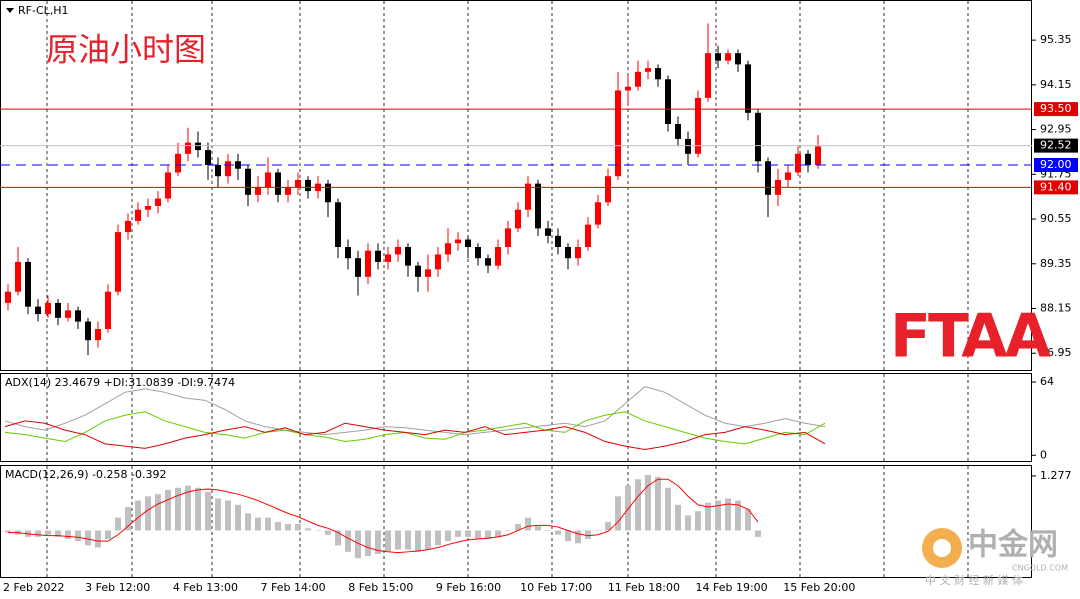  Describe the element at coordinates (1056, 308) in the screenshot. I see `y-tick-label: 88.15` at that location.